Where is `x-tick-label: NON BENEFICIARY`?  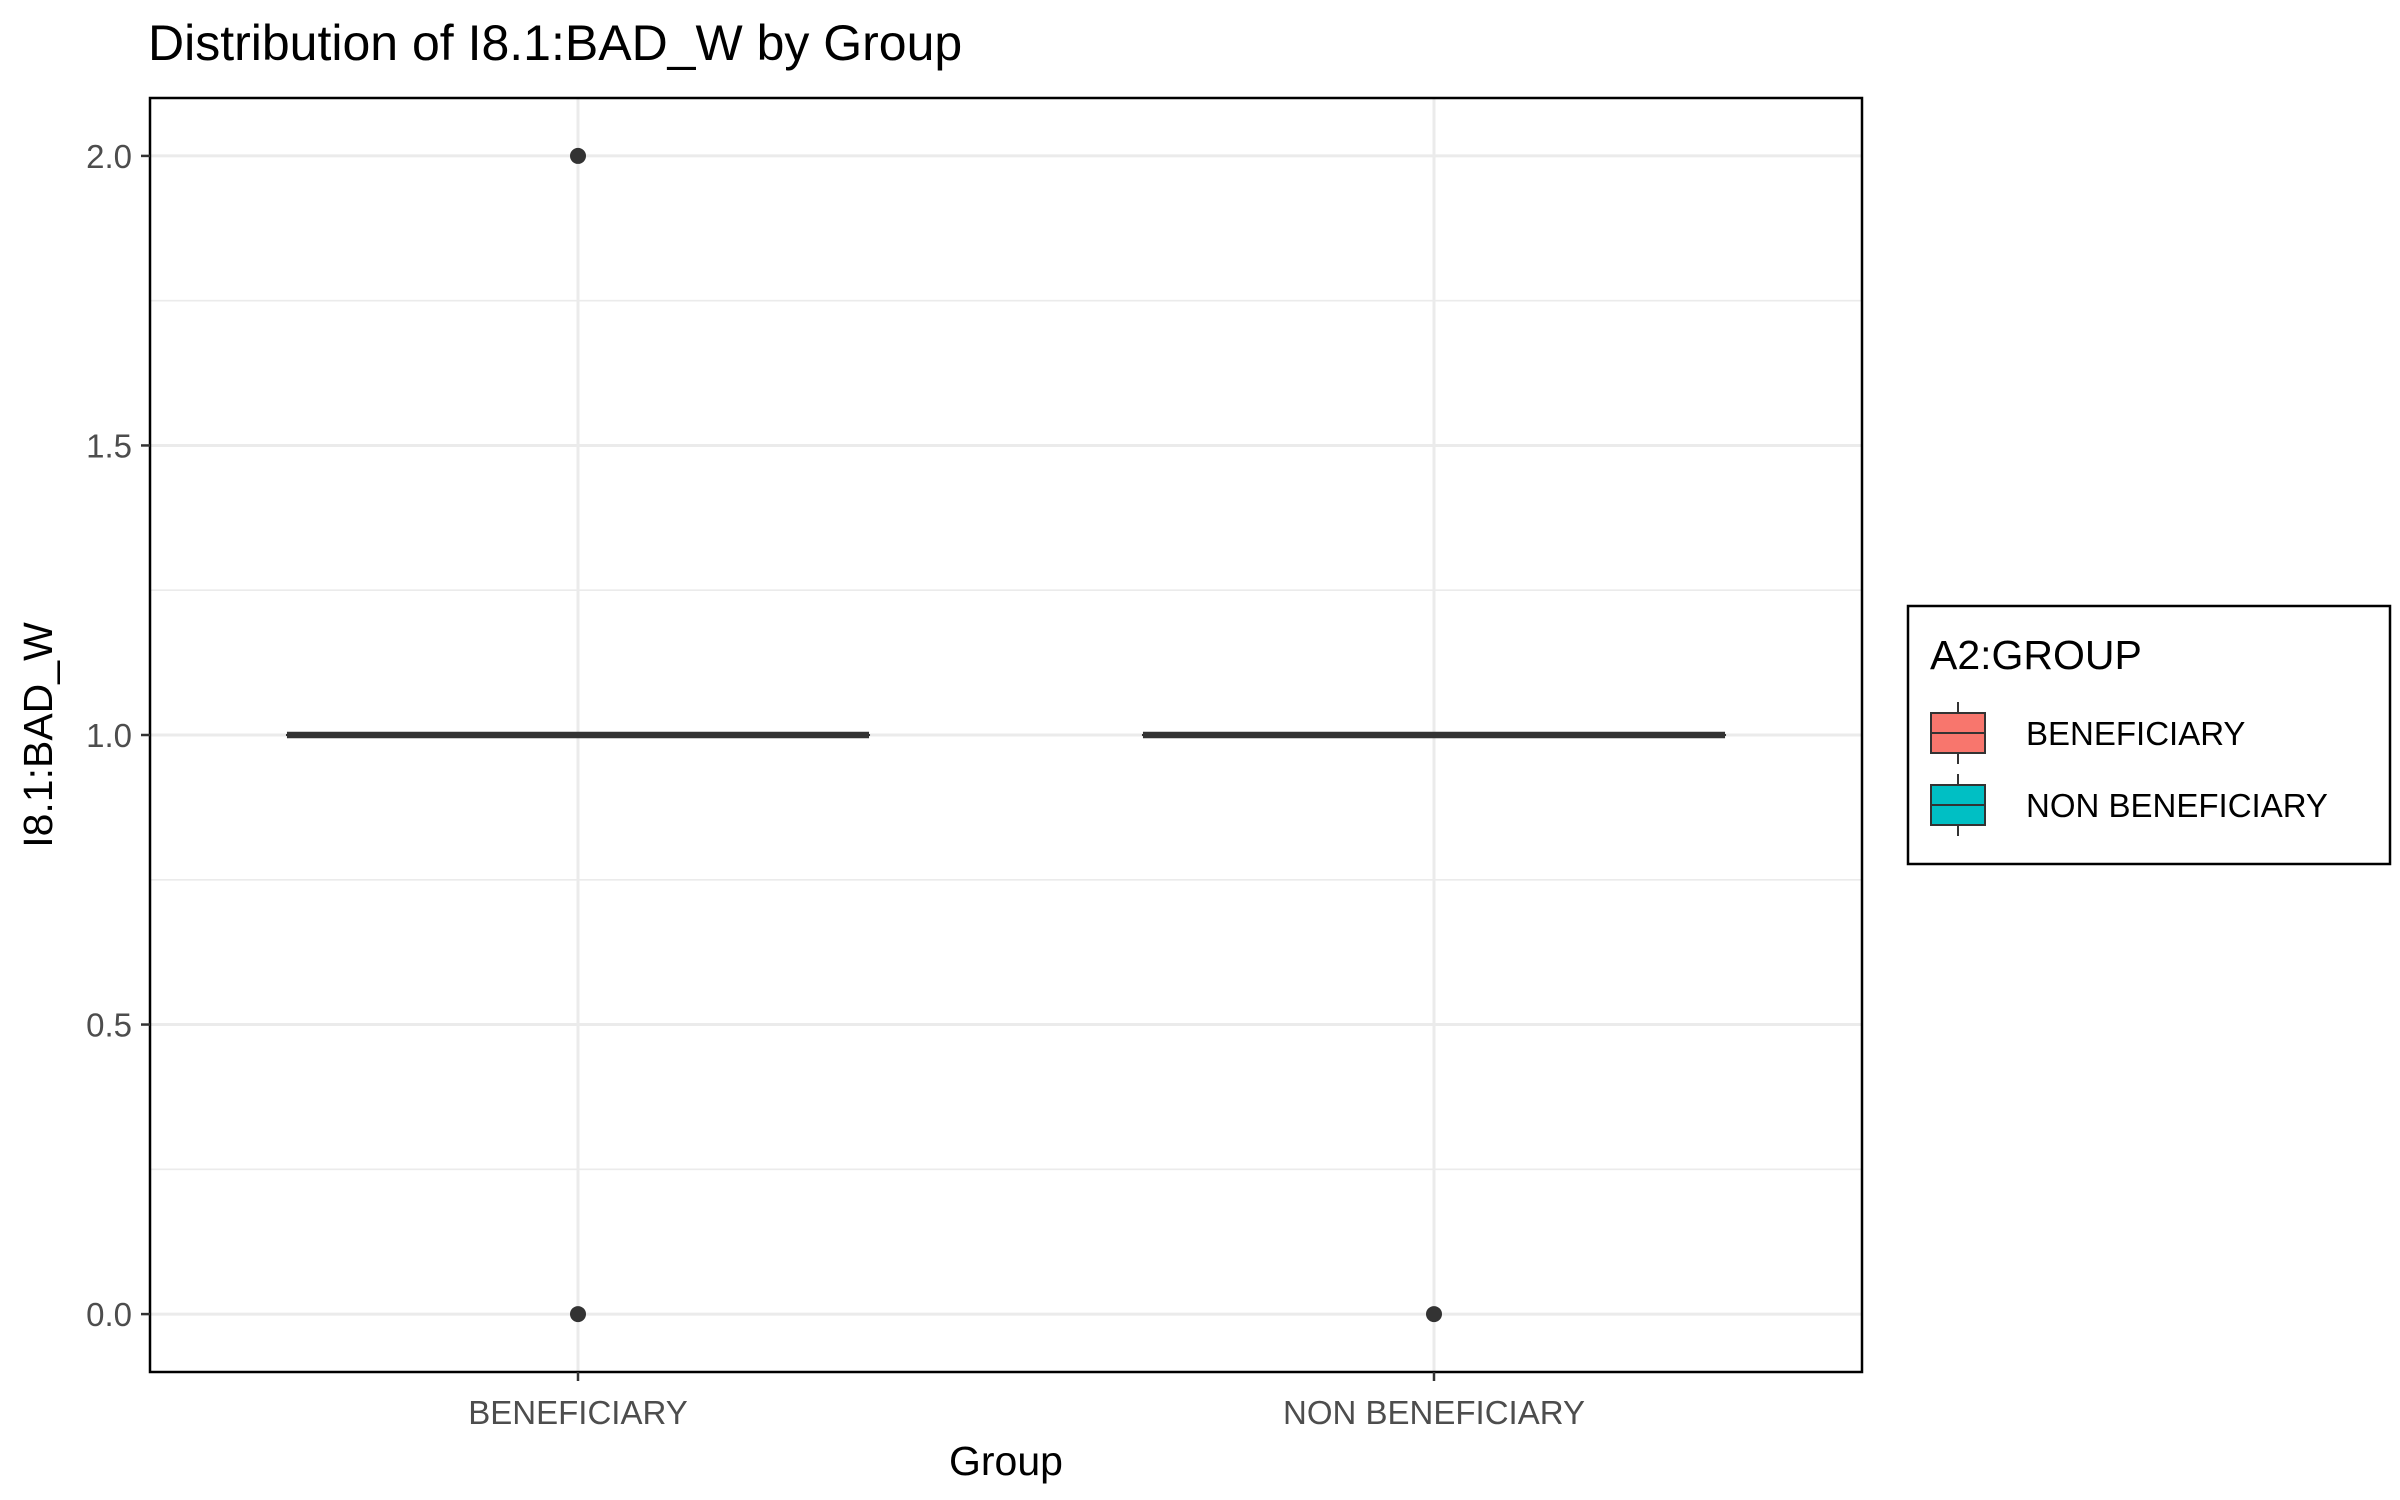
x-tick-label: NON BENEFICIARY is located at coordinates (1434, 1412).